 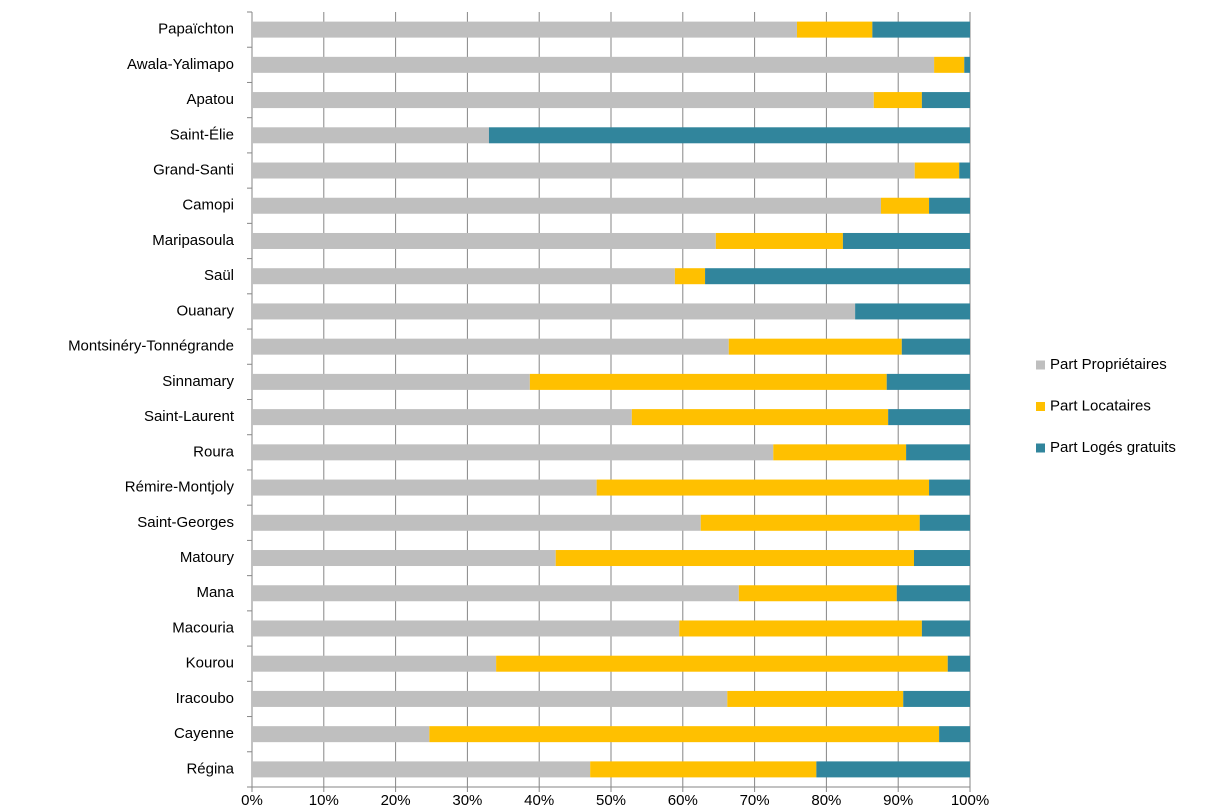 What do you see at coordinates (826, 799) in the screenshot?
I see `x-tick-label: 80%` at bounding box center [826, 799].